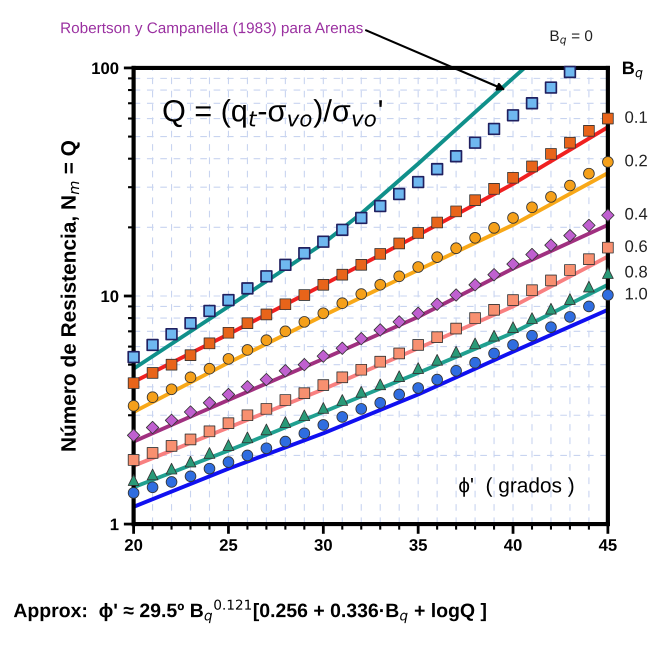  I want to click on text: B$_{q}$ = 0, so click(571, 38).